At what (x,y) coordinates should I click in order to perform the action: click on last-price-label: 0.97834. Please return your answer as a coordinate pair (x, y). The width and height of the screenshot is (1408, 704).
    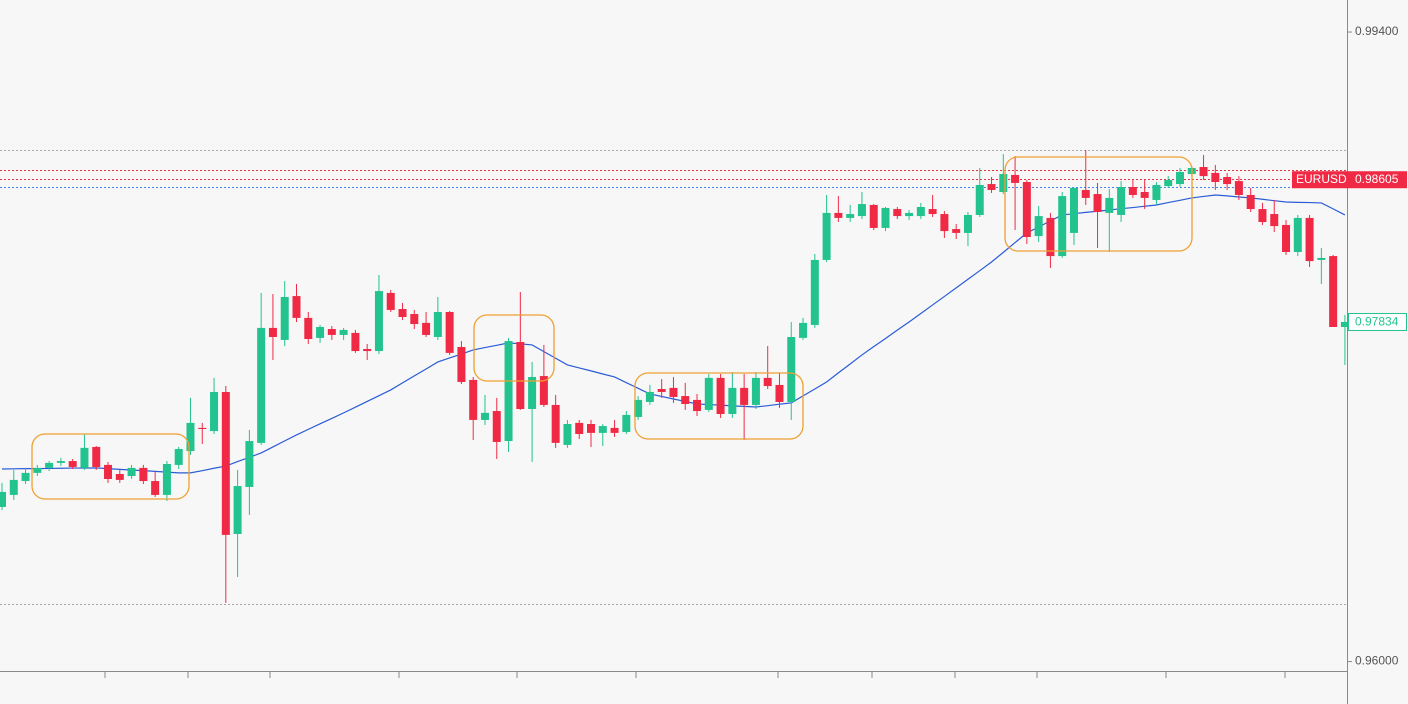
    Looking at the image, I should click on (1377, 322).